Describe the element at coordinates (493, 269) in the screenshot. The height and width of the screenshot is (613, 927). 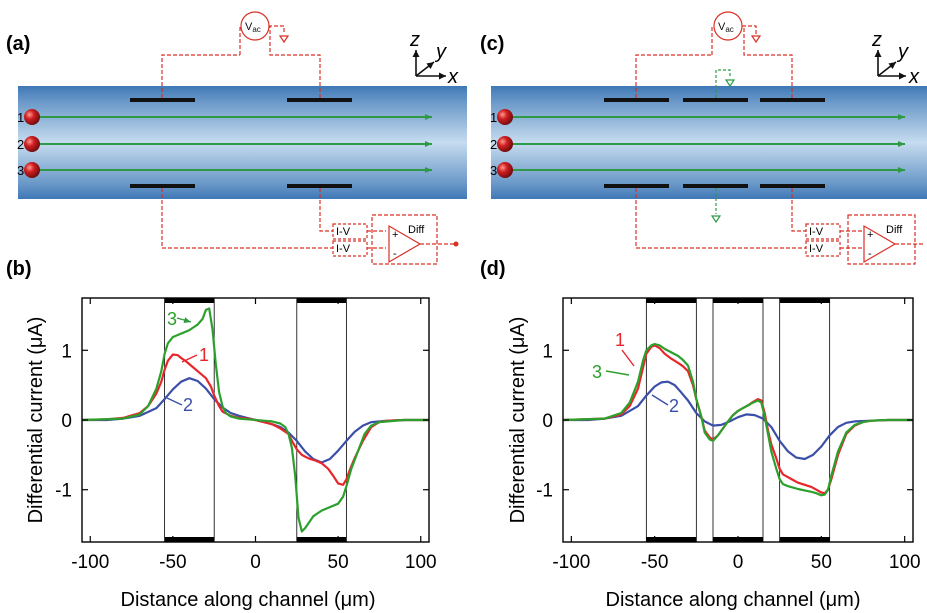
I see `panel-label-d: (d)` at that location.